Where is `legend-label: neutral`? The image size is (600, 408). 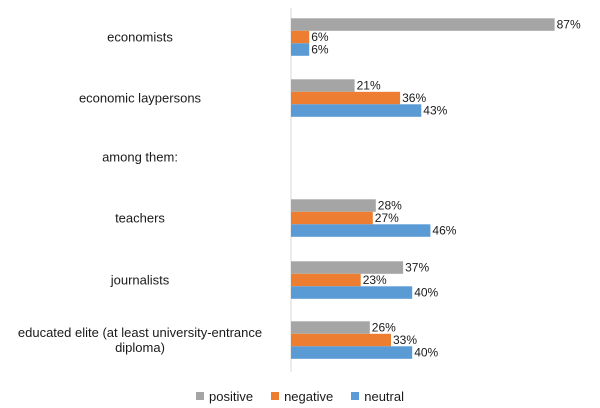 legend-label: neutral is located at coordinates (384, 396).